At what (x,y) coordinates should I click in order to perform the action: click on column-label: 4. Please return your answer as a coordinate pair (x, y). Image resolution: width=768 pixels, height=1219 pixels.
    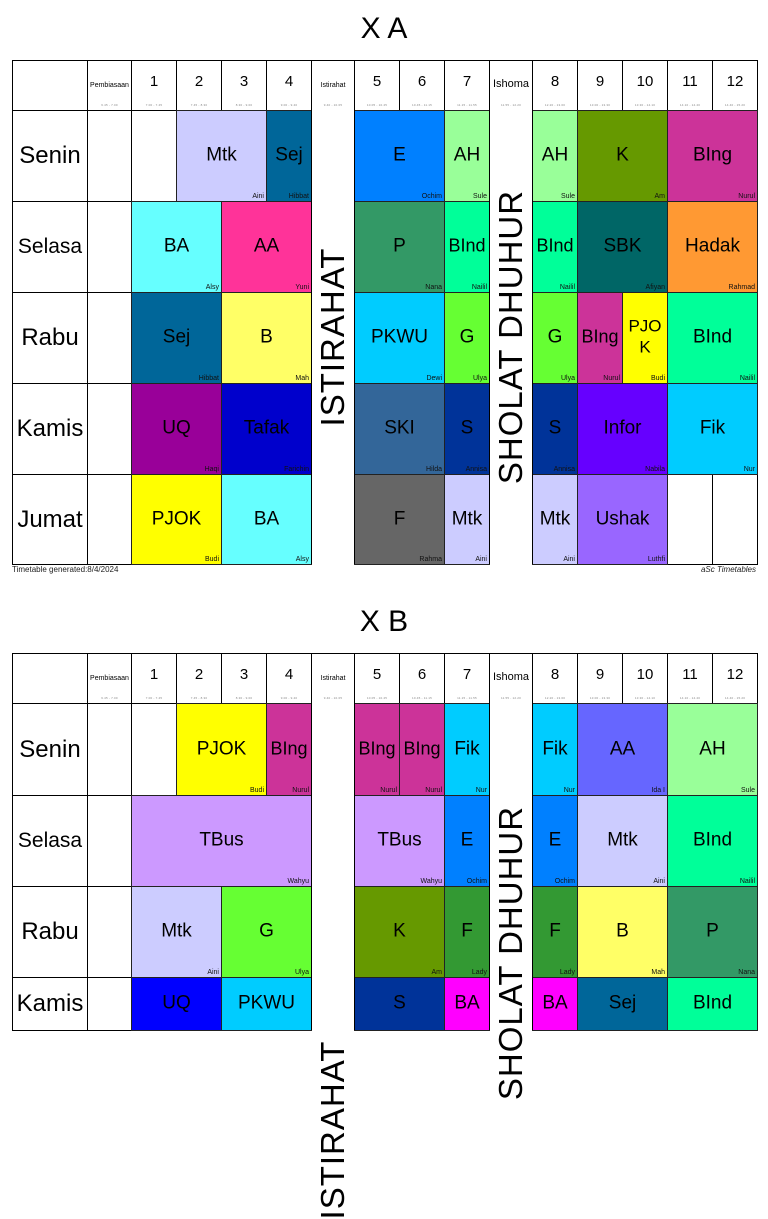
    Looking at the image, I should click on (289, 81).